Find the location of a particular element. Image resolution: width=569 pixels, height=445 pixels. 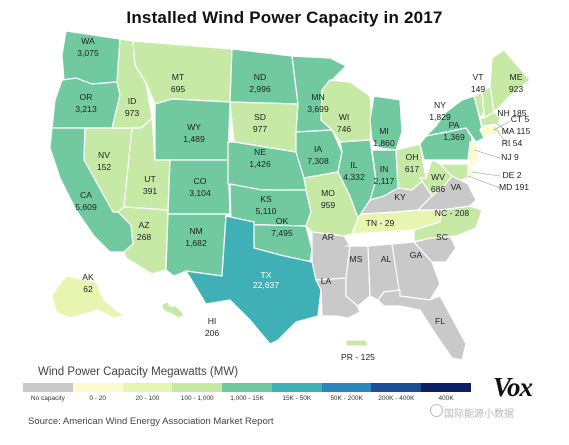

state-tx is located at coordinates (253, 280).